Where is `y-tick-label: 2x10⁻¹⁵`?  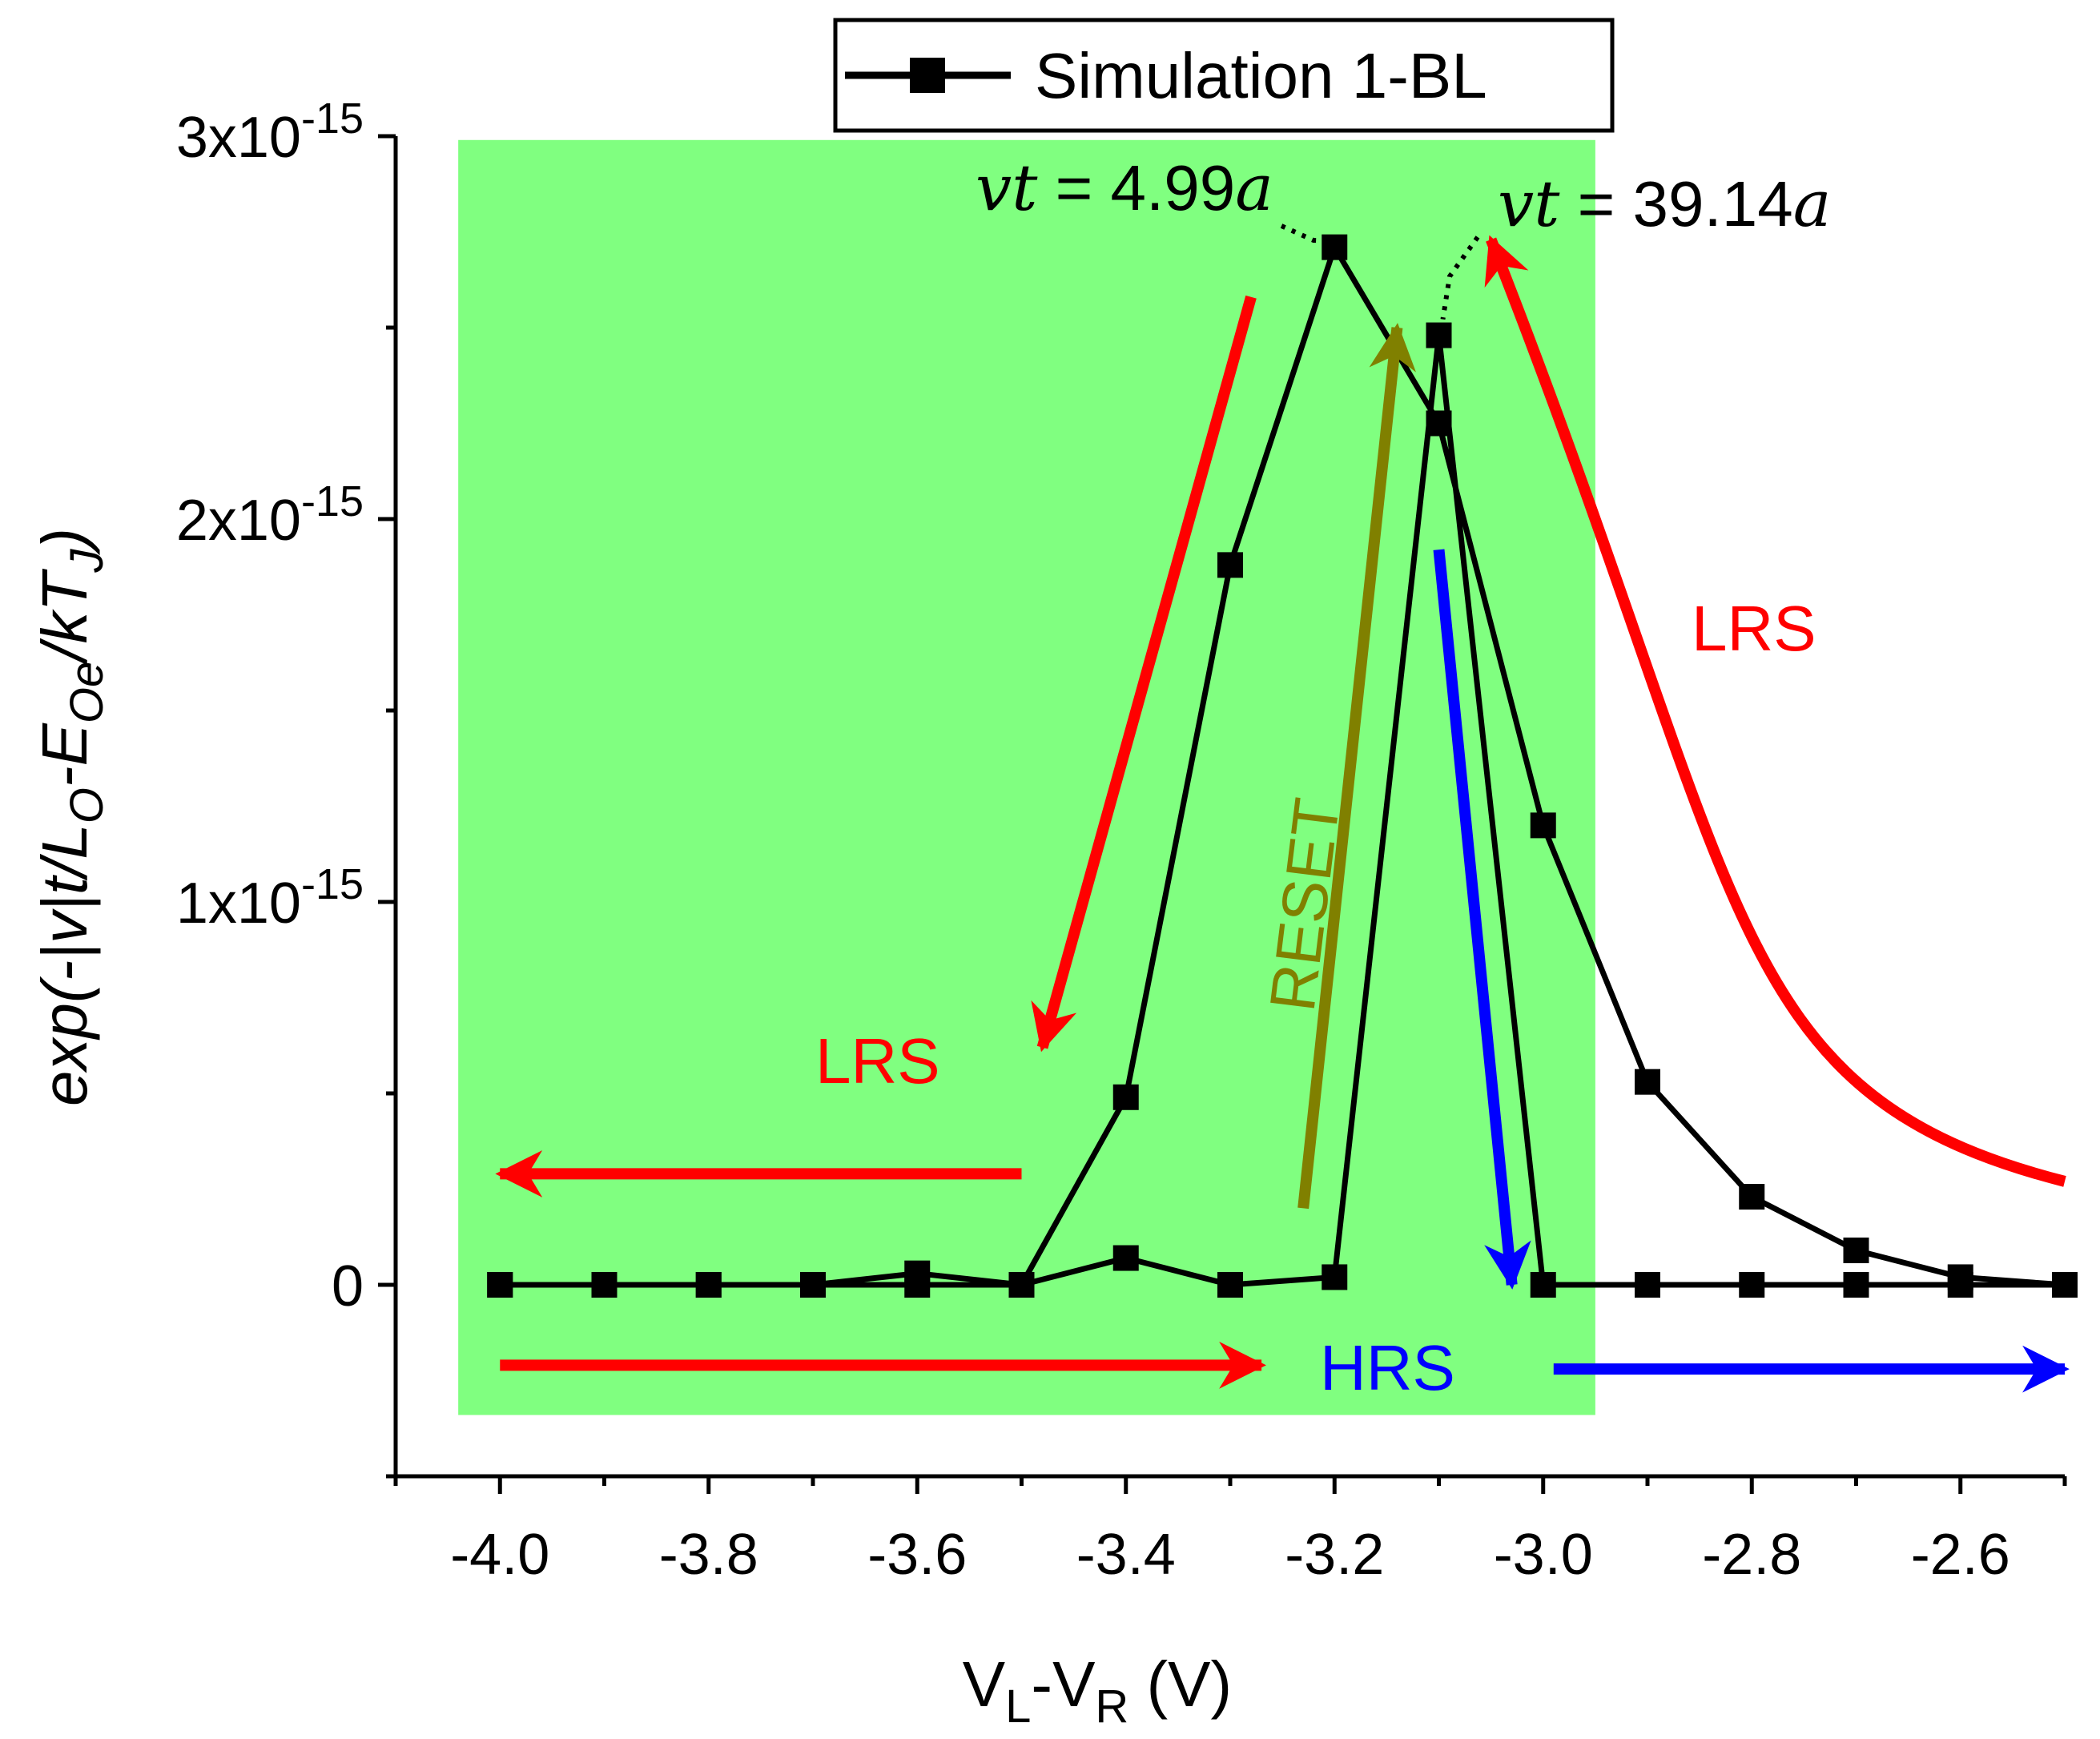
y-tick-label: 2x10⁻¹⁵ is located at coordinates (270, 515).